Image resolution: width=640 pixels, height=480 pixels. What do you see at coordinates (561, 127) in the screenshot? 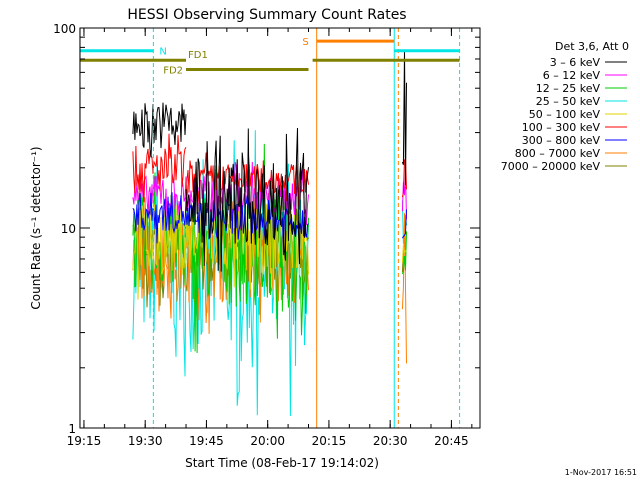
I see `legend-label-5: 100 – 300 keV` at bounding box center [561, 127].